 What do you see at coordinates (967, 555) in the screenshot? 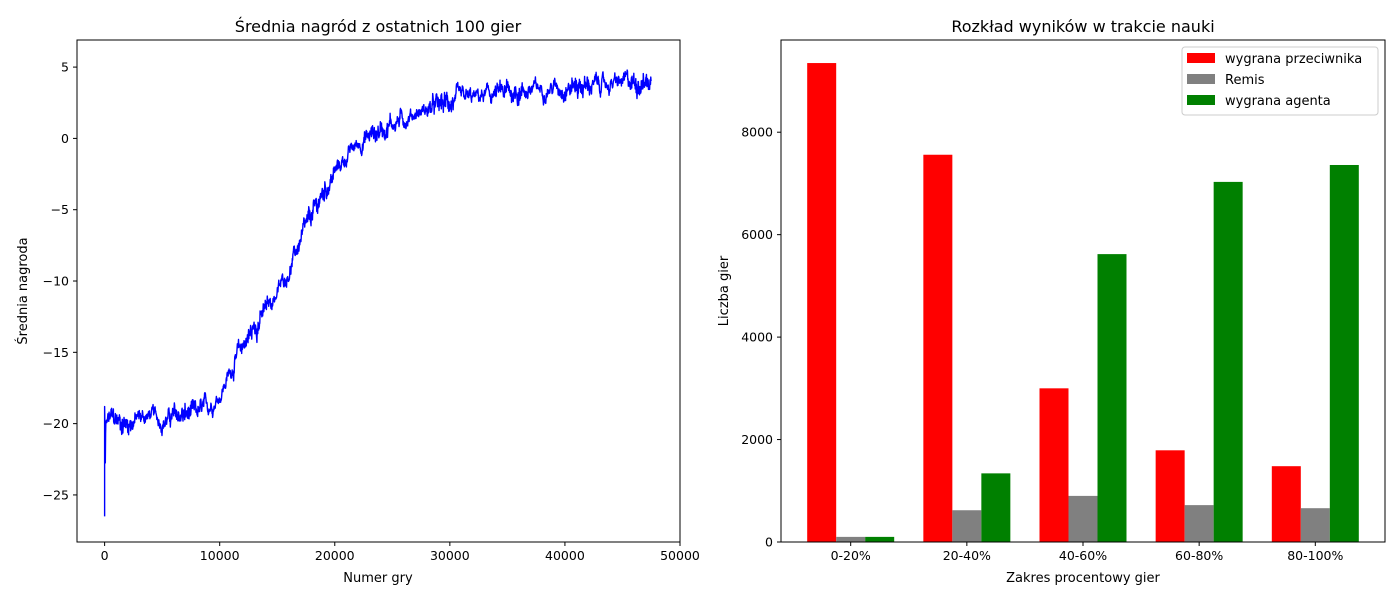
I see `x-tick-label: 20-40%` at bounding box center [967, 555].